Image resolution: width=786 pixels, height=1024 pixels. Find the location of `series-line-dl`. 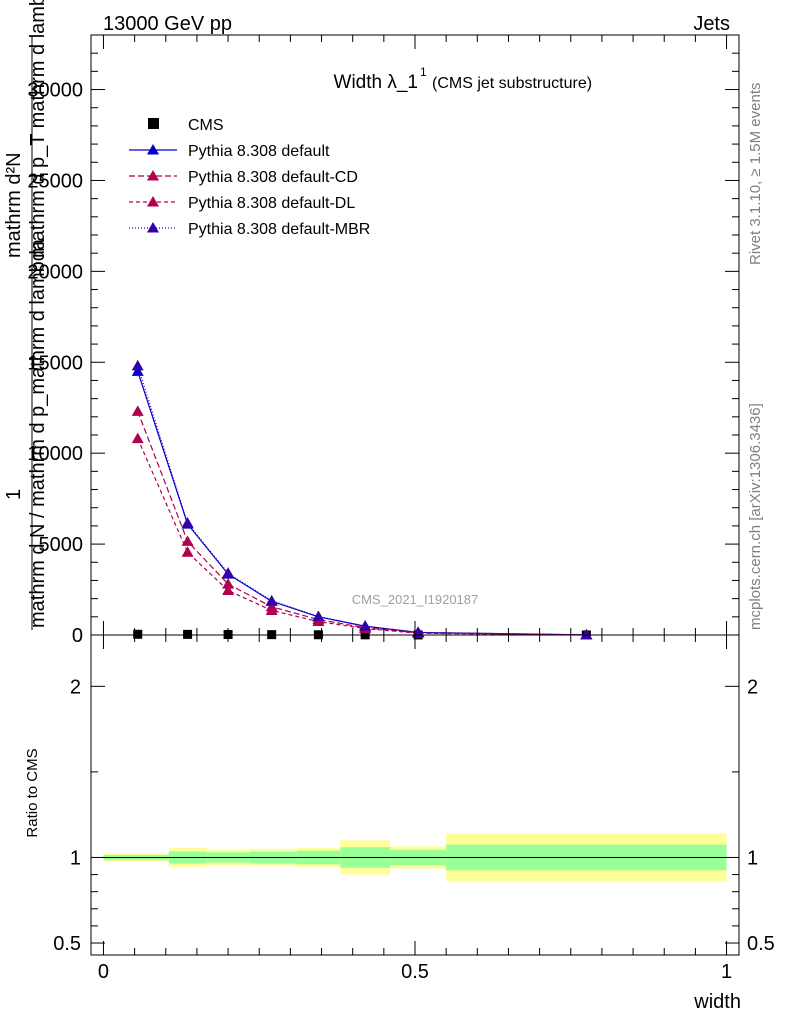

series-line-dl is located at coordinates (362, 537).